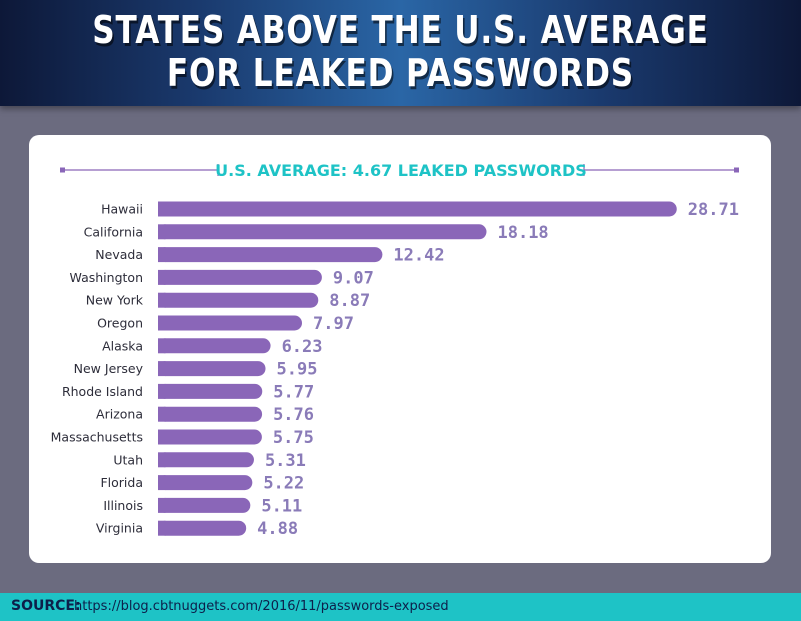 The width and height of the screenshot is (801, 621). I want to click on page-title-line-2: FOR LEAKED PASSWORDS, so click(400, 73).